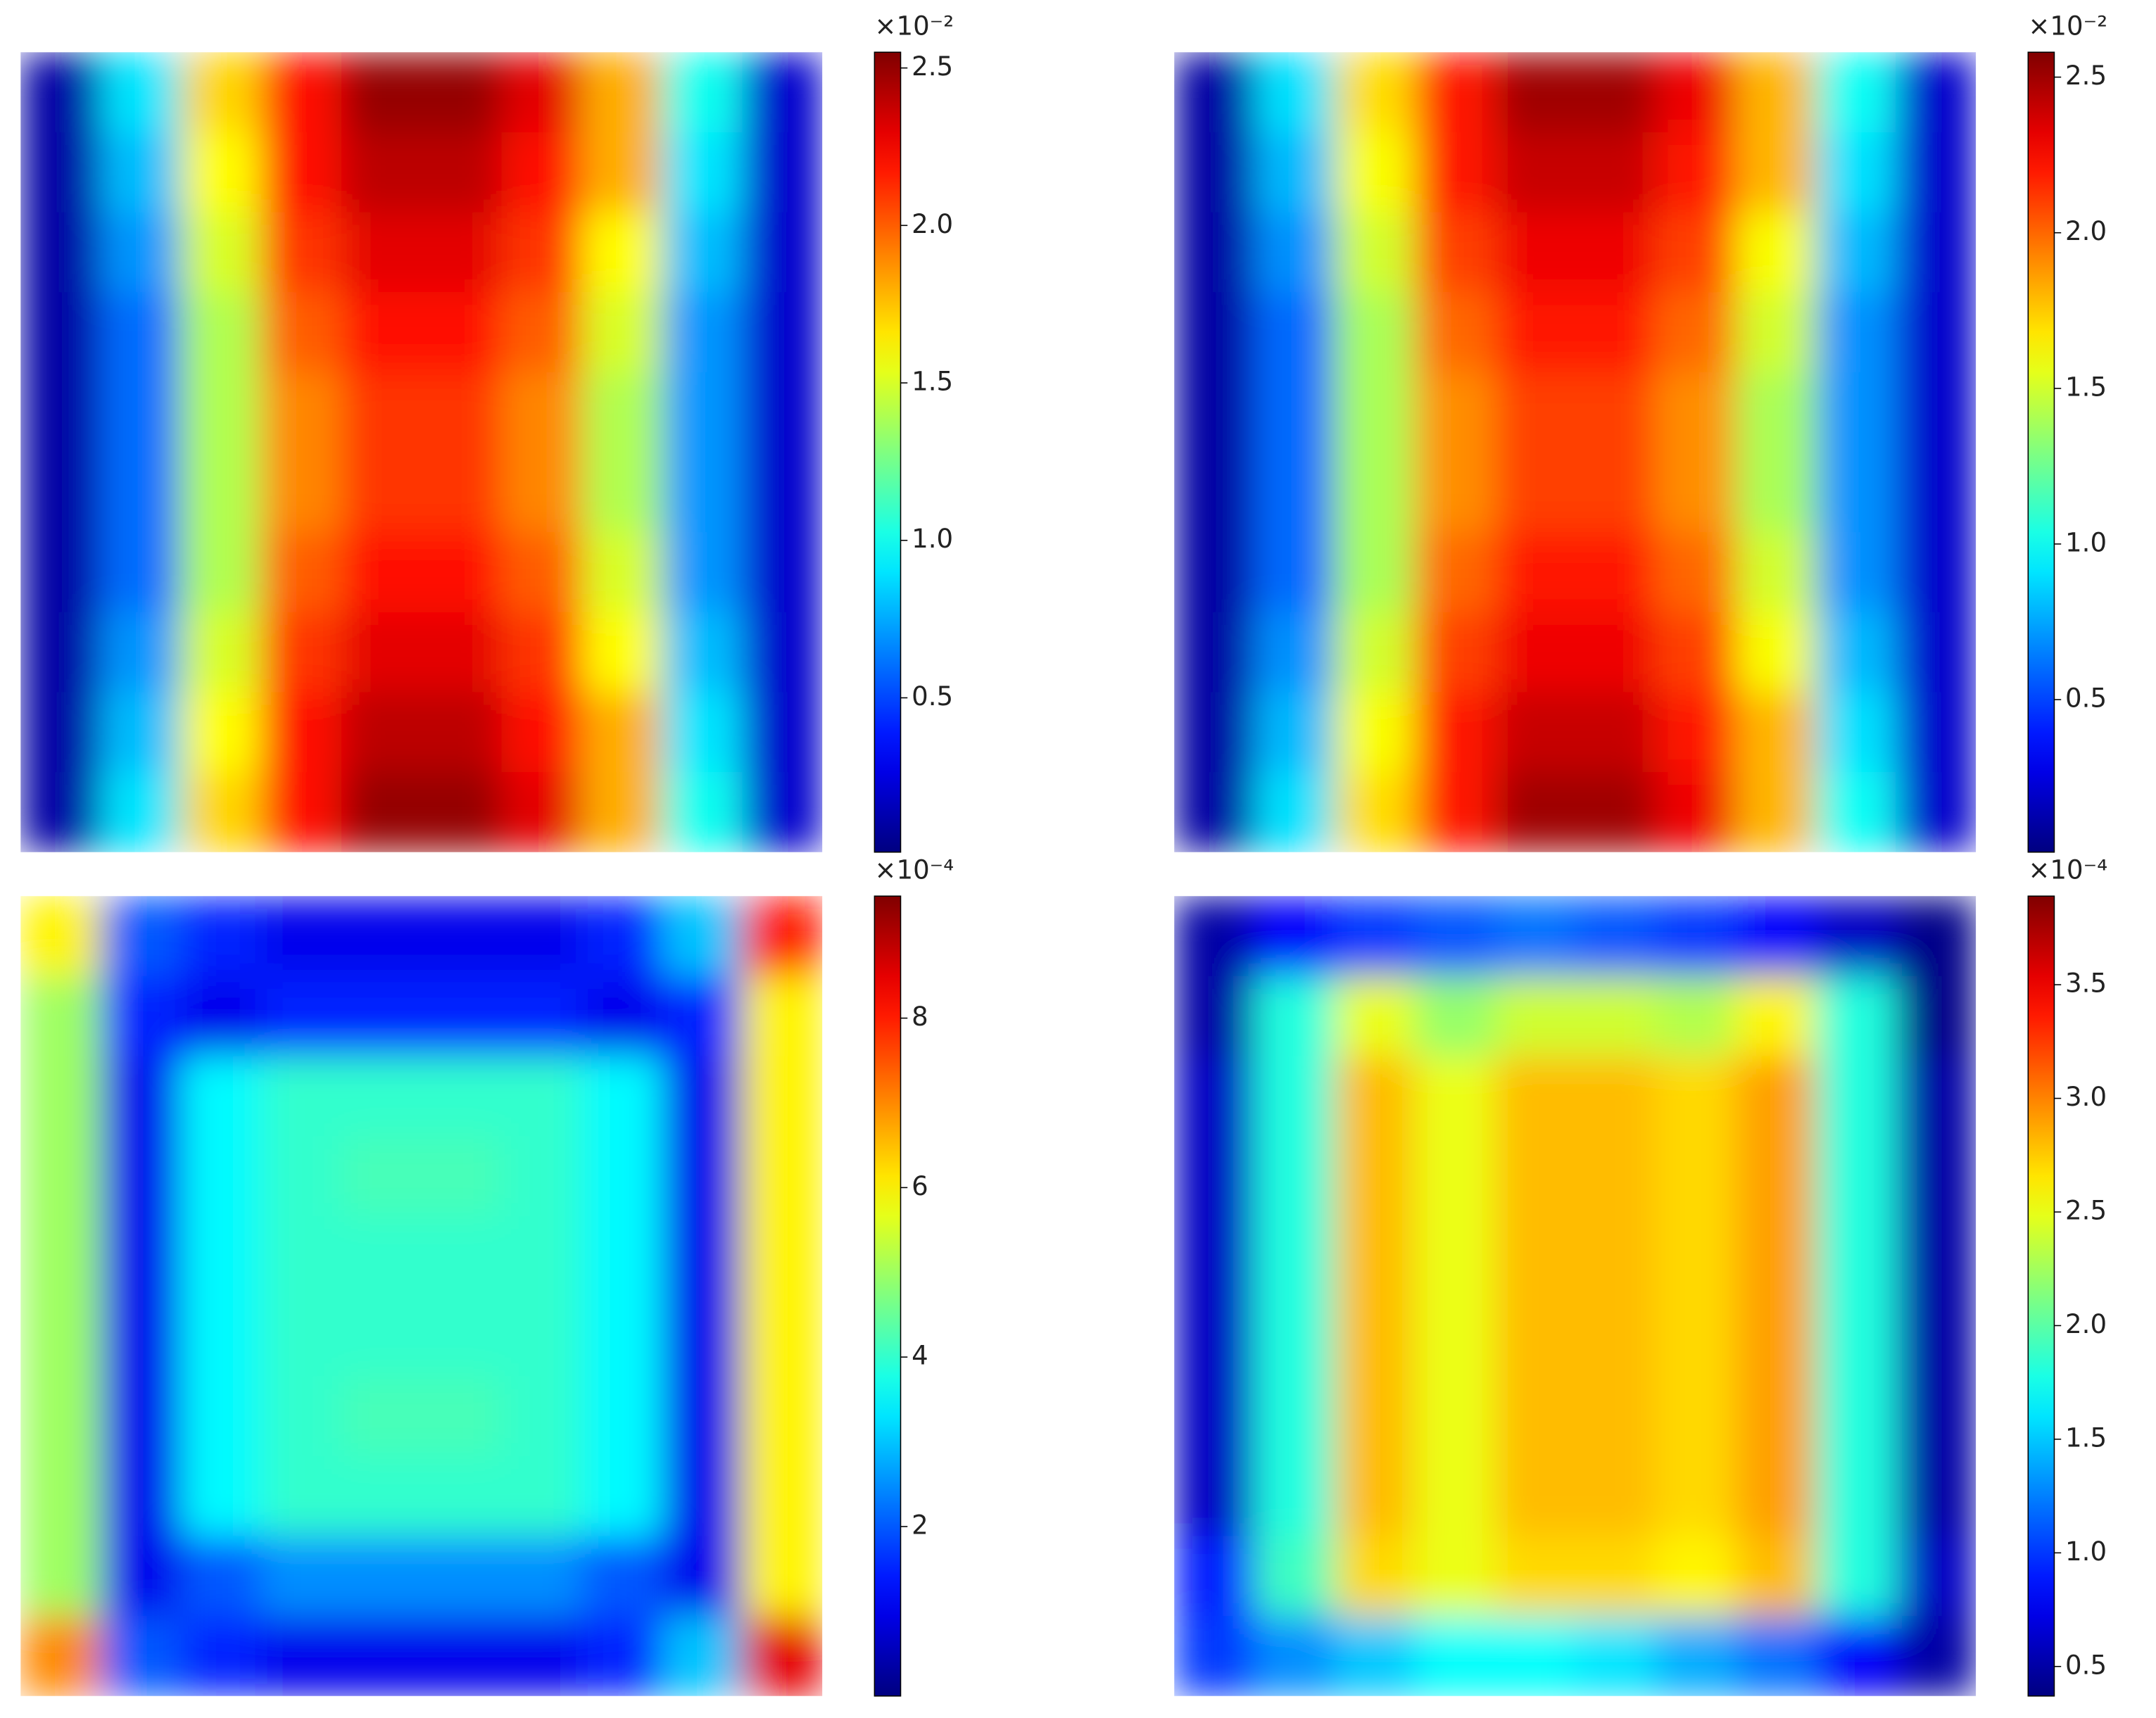 The height and width of the screenshot is (1718, 2156). What do you see at coordinates (914, 870) in the screenshot?
I see `colorbar-offset-label: ×10⁻⁴` at bounding box center [914, 870].